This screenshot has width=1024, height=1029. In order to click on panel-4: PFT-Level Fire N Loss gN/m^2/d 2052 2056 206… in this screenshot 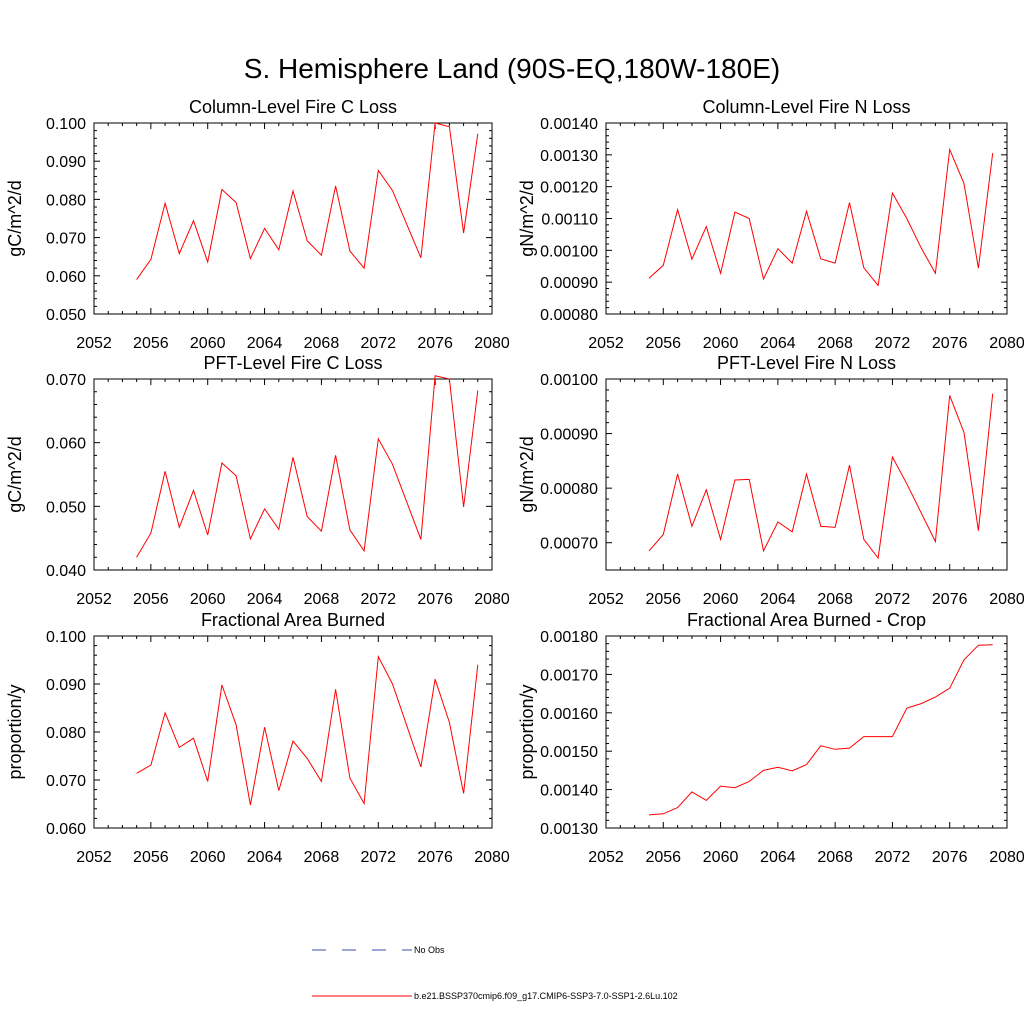, I will do `click(770, 480)`.